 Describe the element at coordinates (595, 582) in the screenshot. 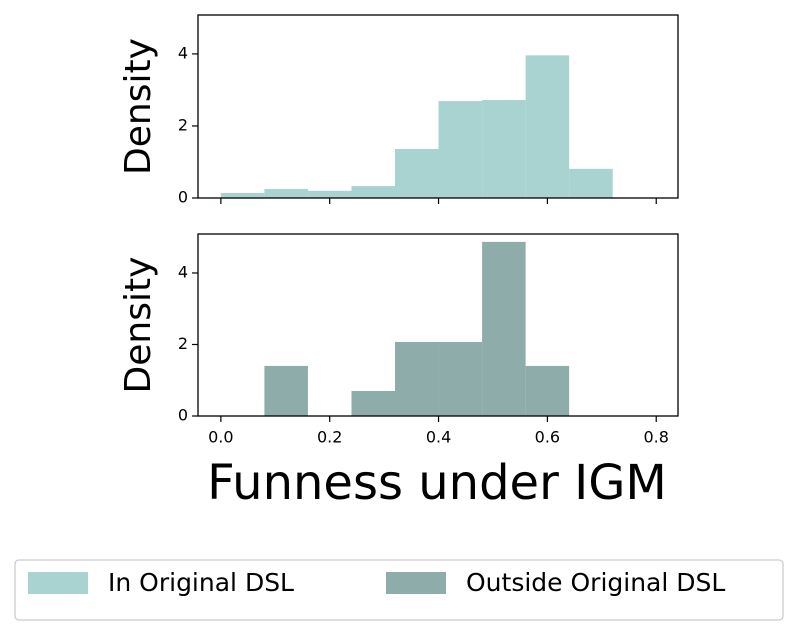

I see `legend-label: Outside Original DSL` at that location.